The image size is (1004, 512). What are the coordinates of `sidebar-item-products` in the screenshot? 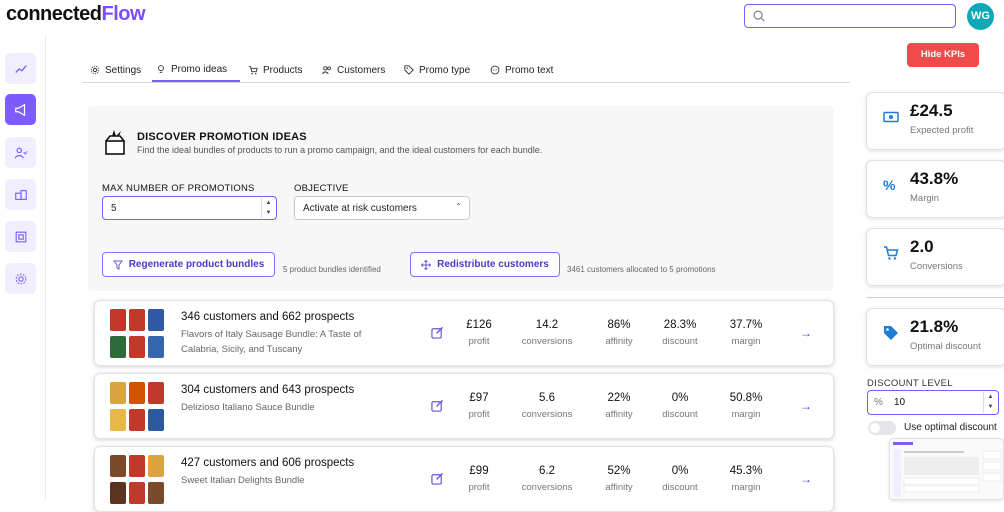 It's located at (20, 194).